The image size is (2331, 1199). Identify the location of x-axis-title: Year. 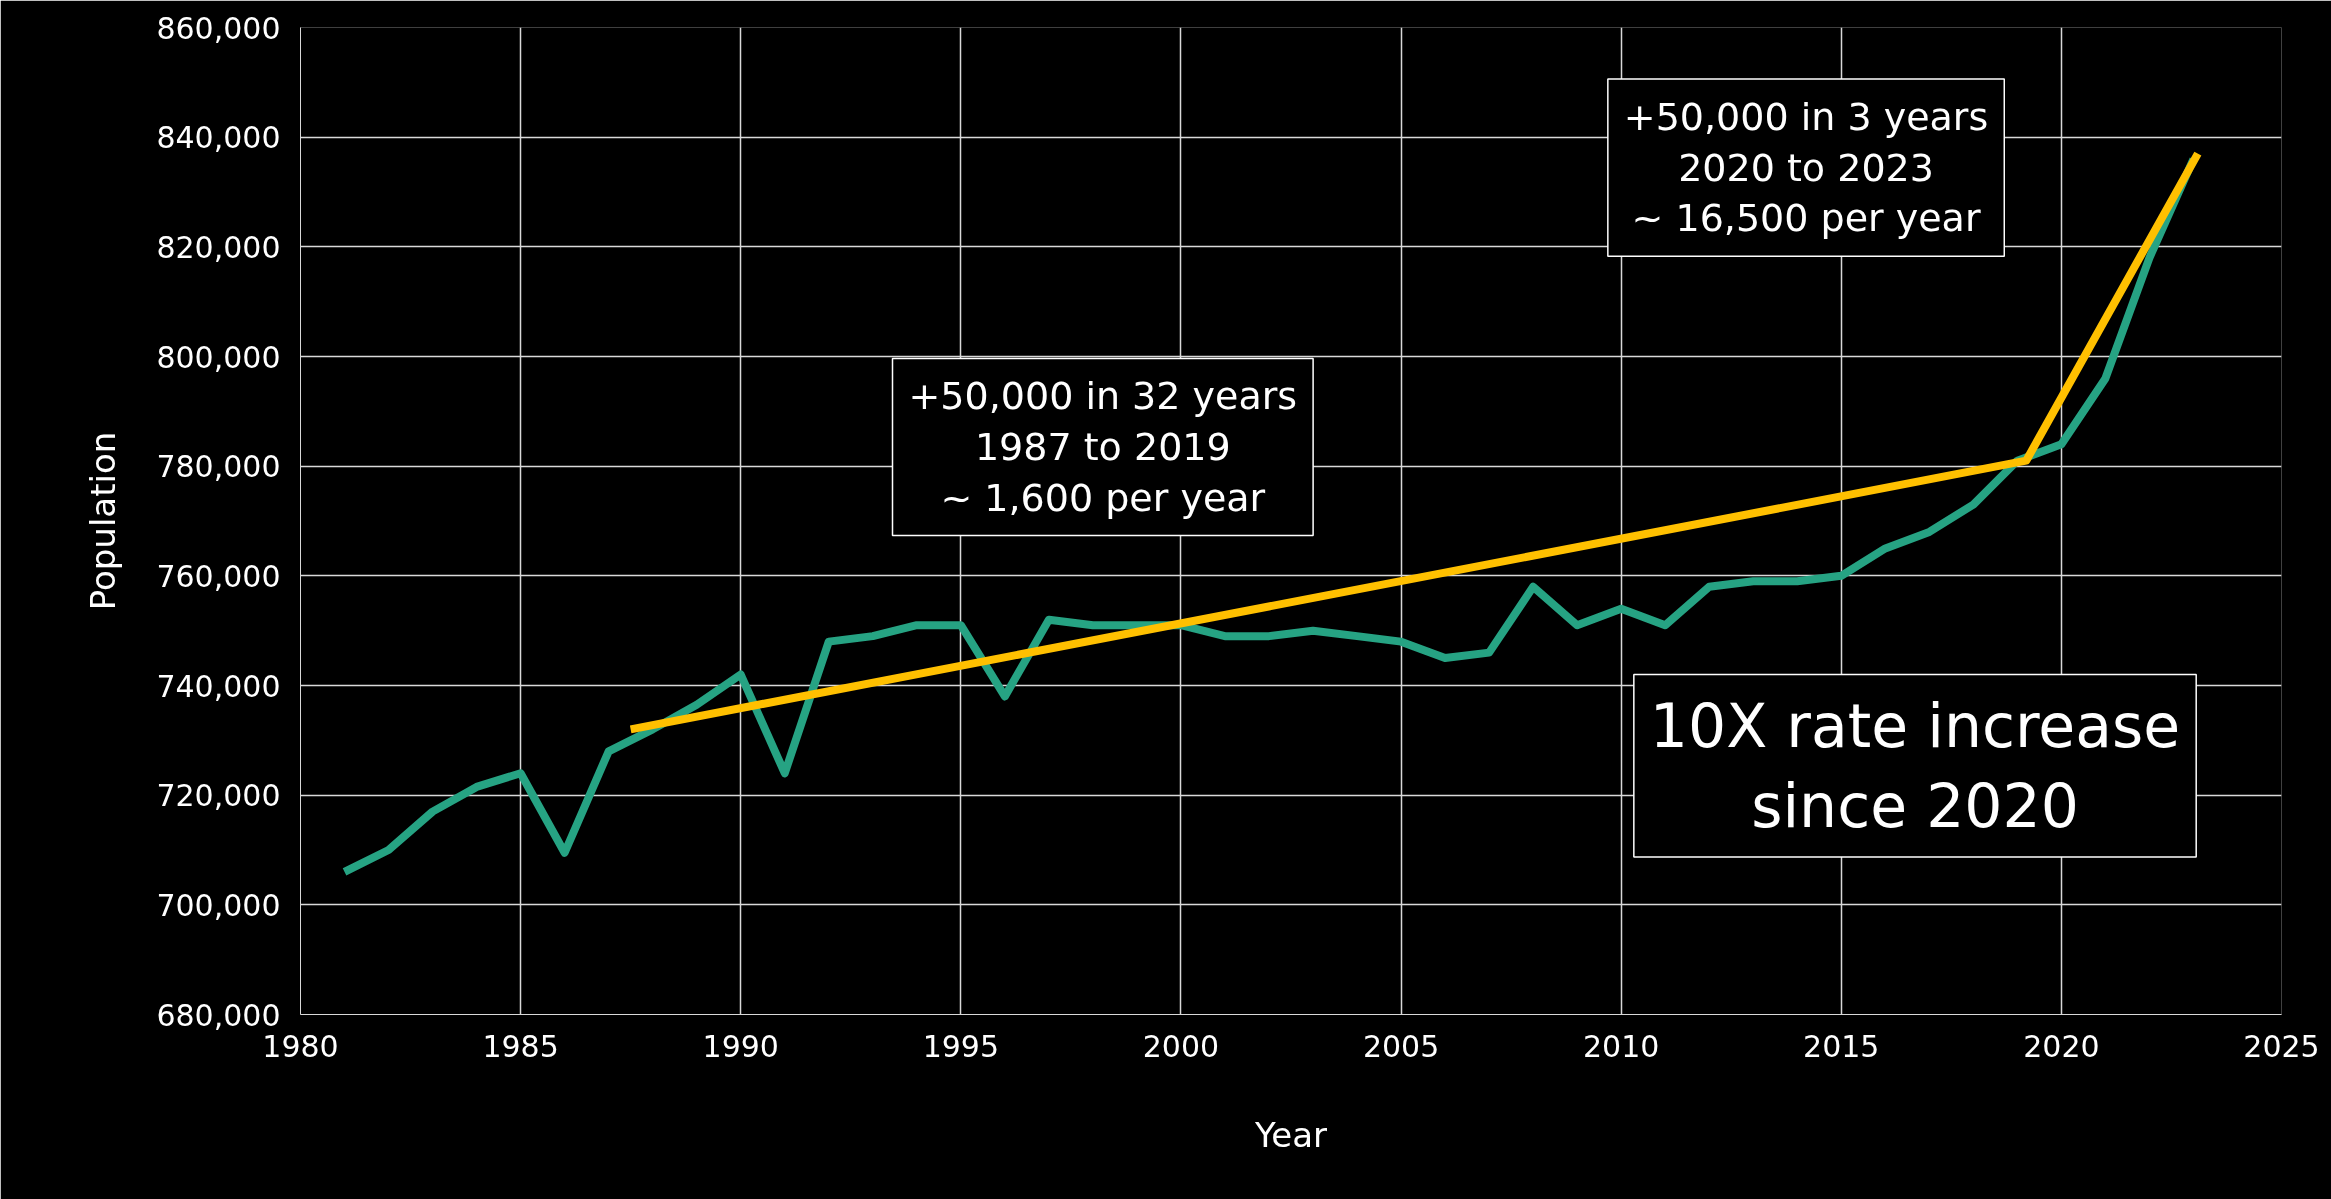
(1291, 1134).